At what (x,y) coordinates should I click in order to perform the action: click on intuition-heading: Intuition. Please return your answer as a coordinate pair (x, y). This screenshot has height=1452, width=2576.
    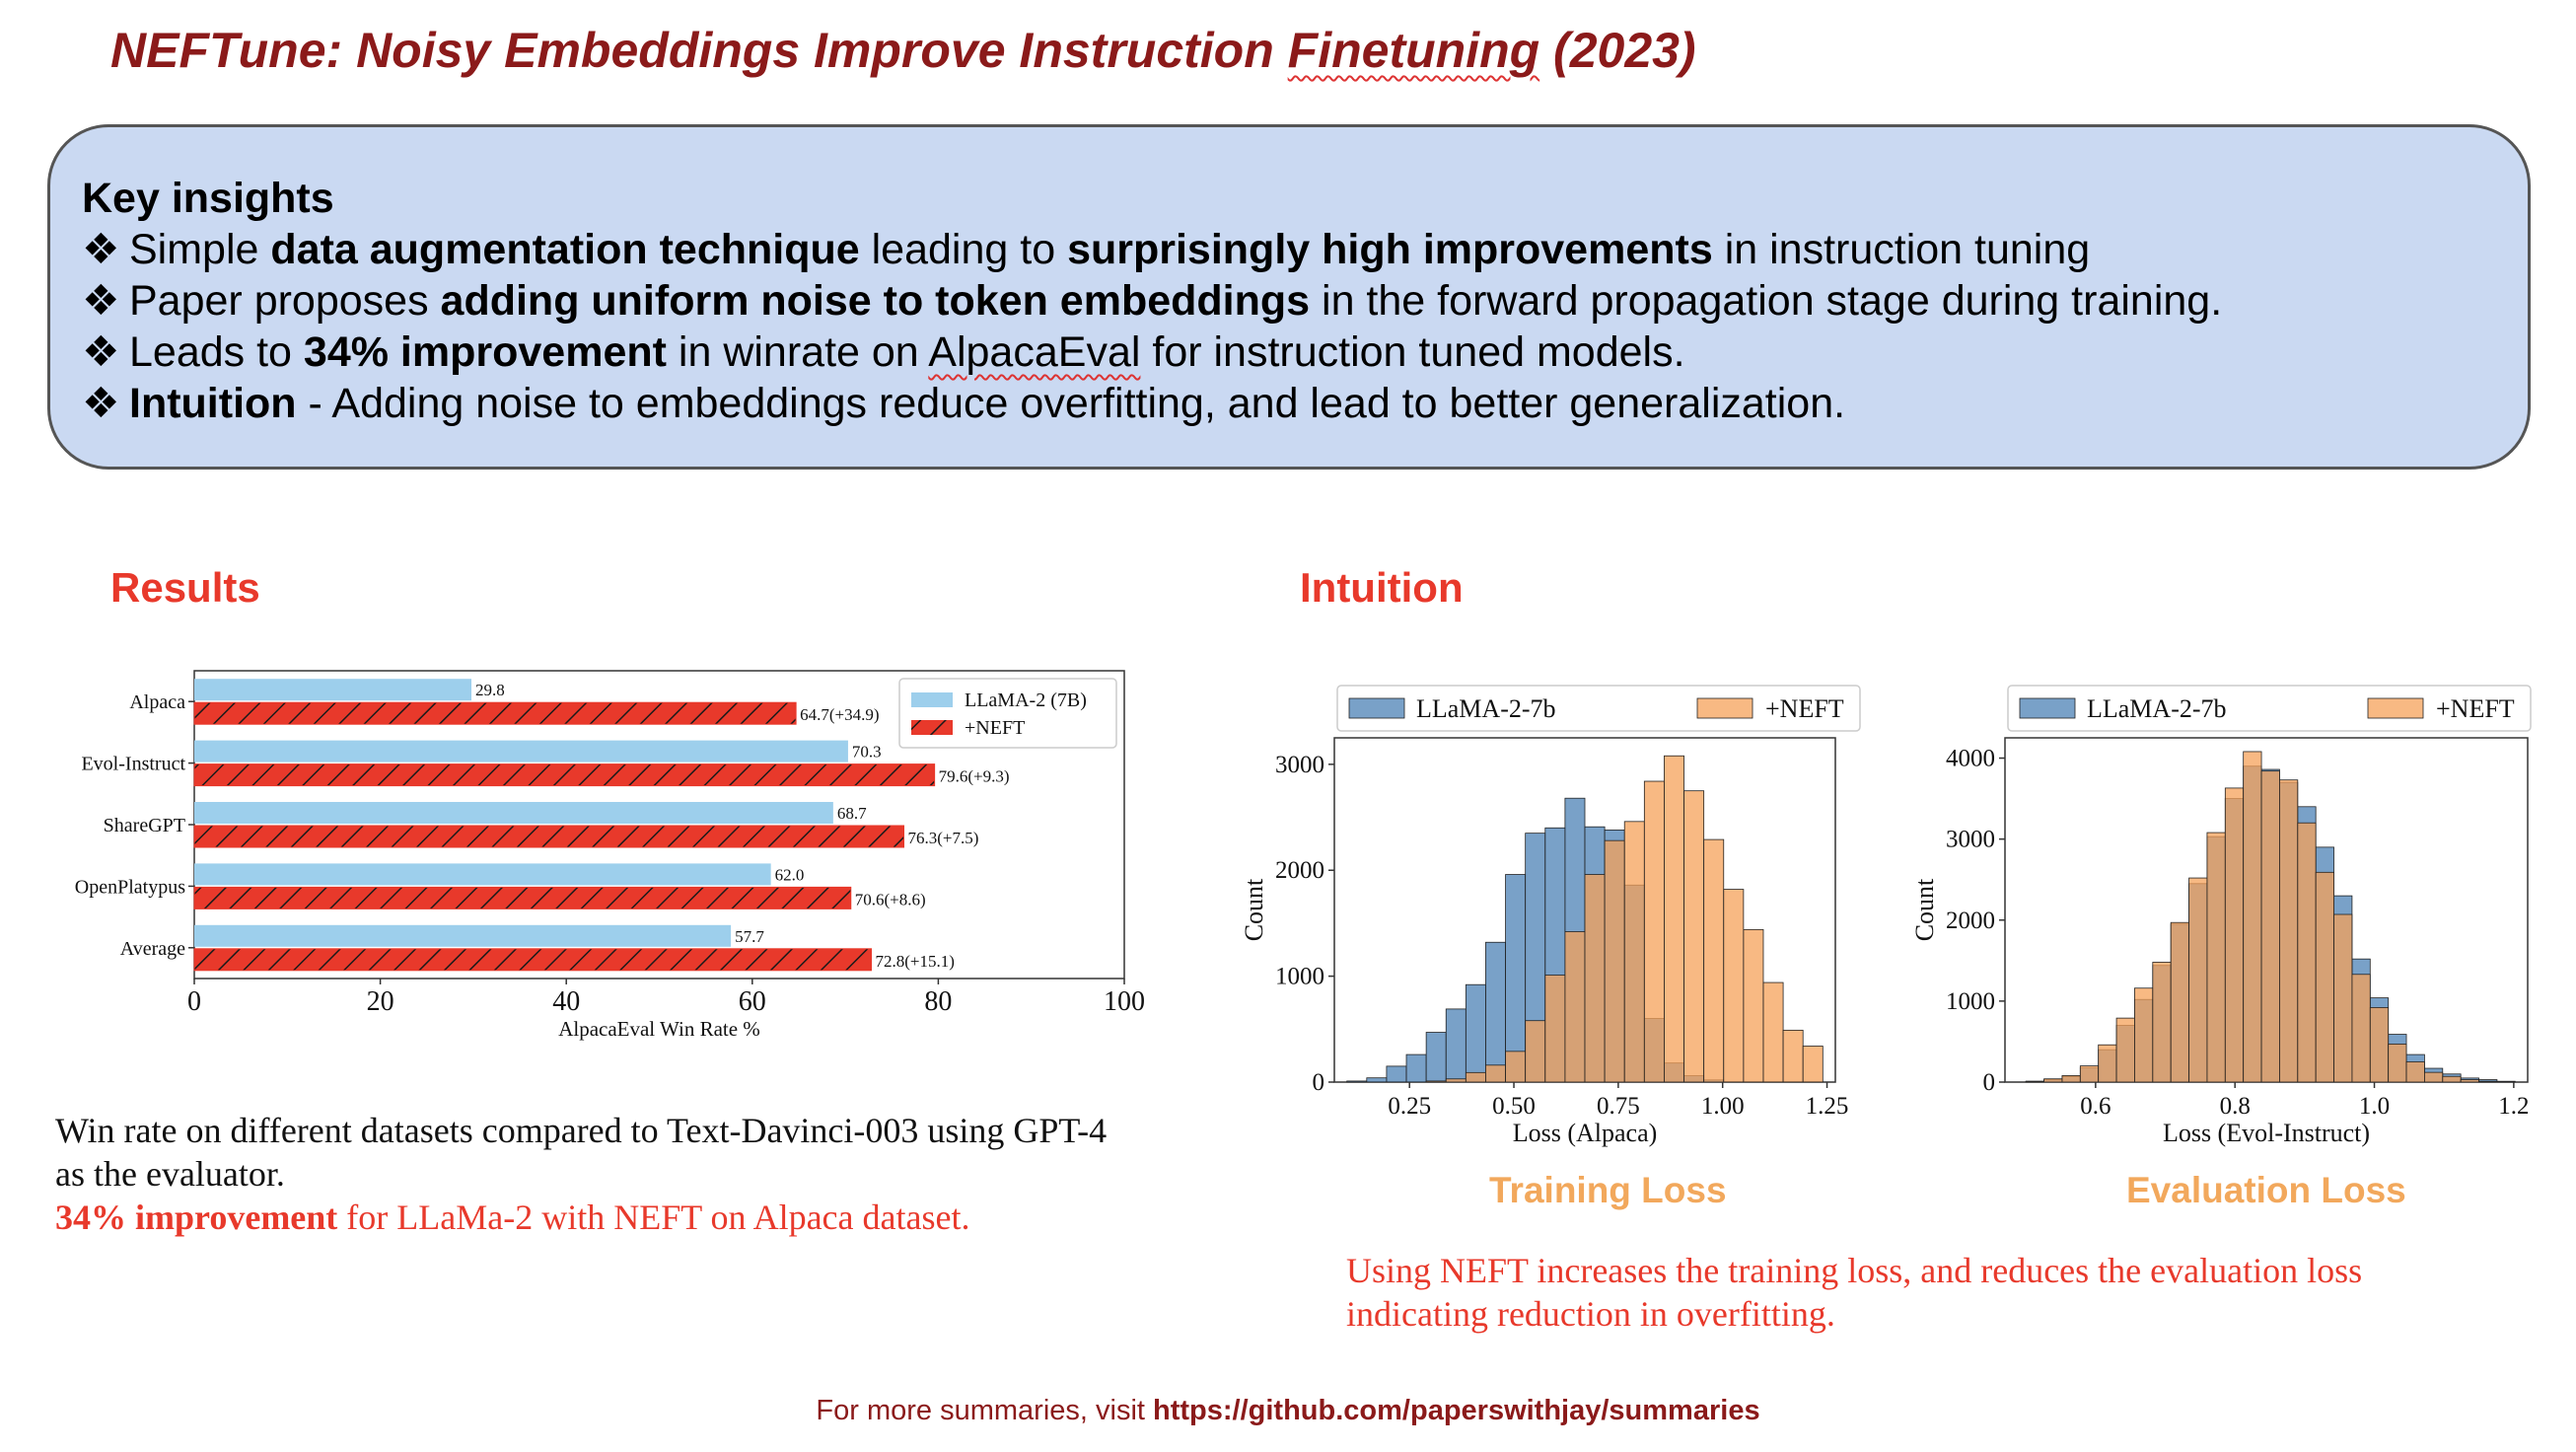
    Looking at the image, I should click on (1382, 587).